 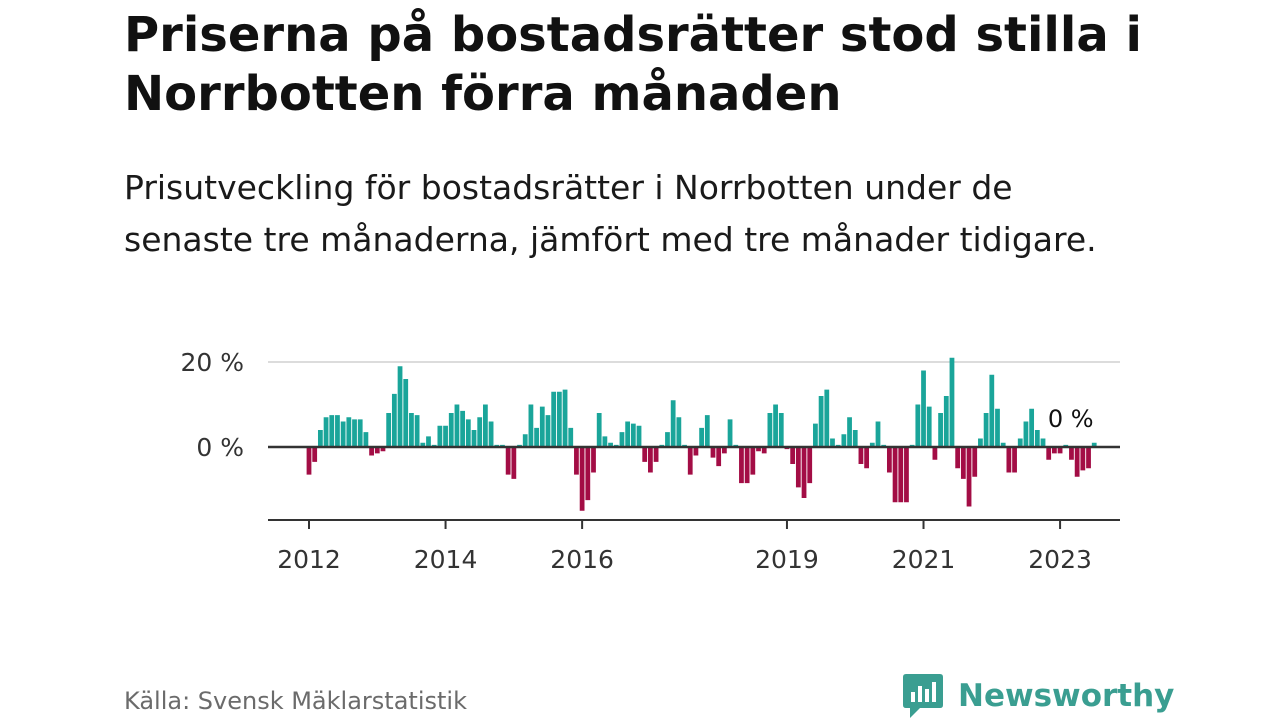 What do you see at coordinates (924, 559) in the screenshot?
I see `x-tick-label: 2021` at bounding box center [924, 559].